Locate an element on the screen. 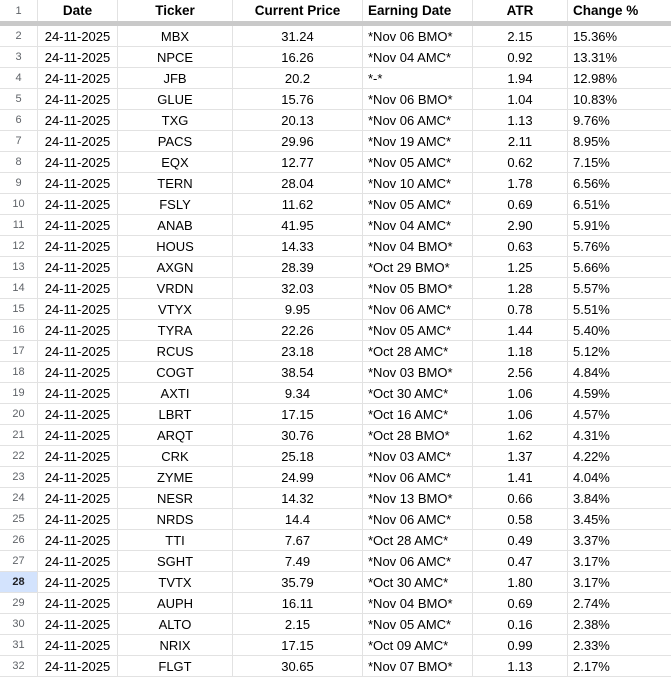 This screenshot has width=671, height=677. row-number: 19 is located at coordinates (19, 393).